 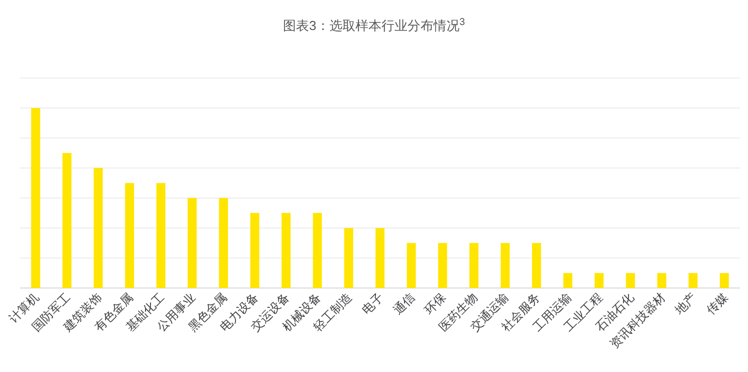 What do you see at coordinates (717, 304) in the screenshot?
I see `x-tick-label: 传媒` at bounding box center [717, 304].